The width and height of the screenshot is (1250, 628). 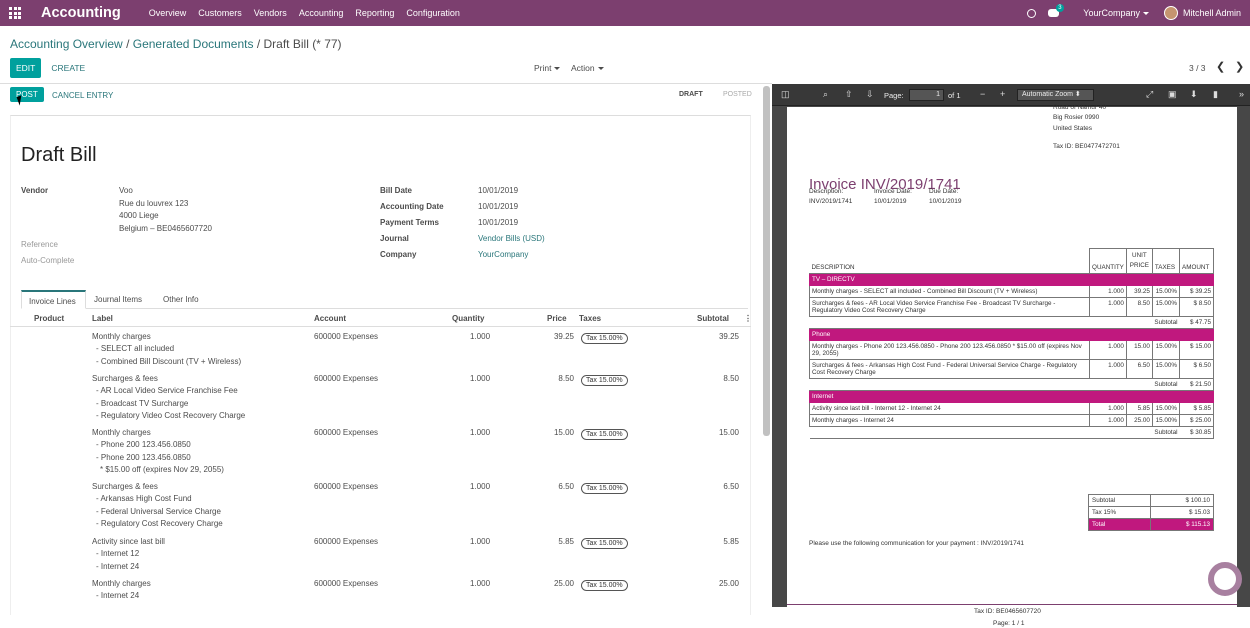 I want to click on tax-tag: Tax 15.00%, so click(x=604, y=543).